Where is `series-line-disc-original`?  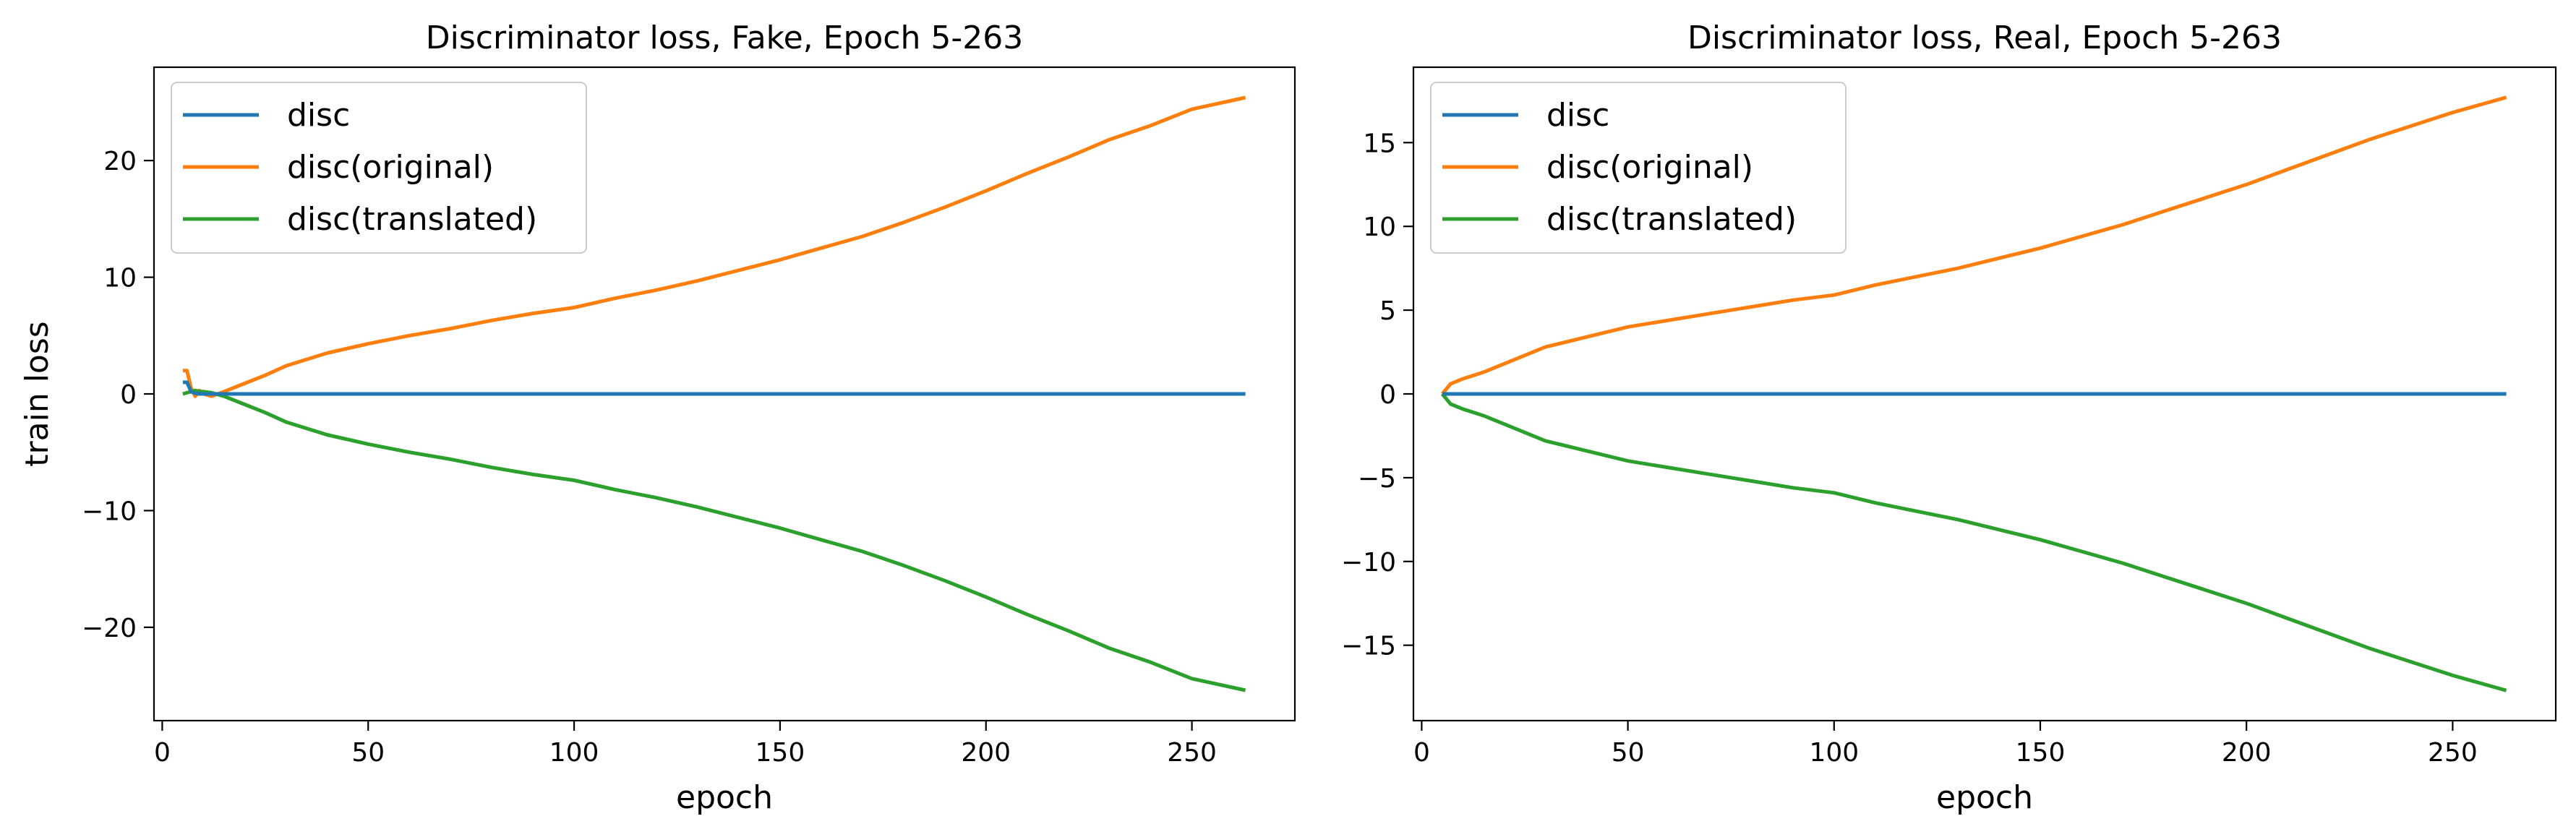
series-line-disc-original is located at coordinates (1974, 245).